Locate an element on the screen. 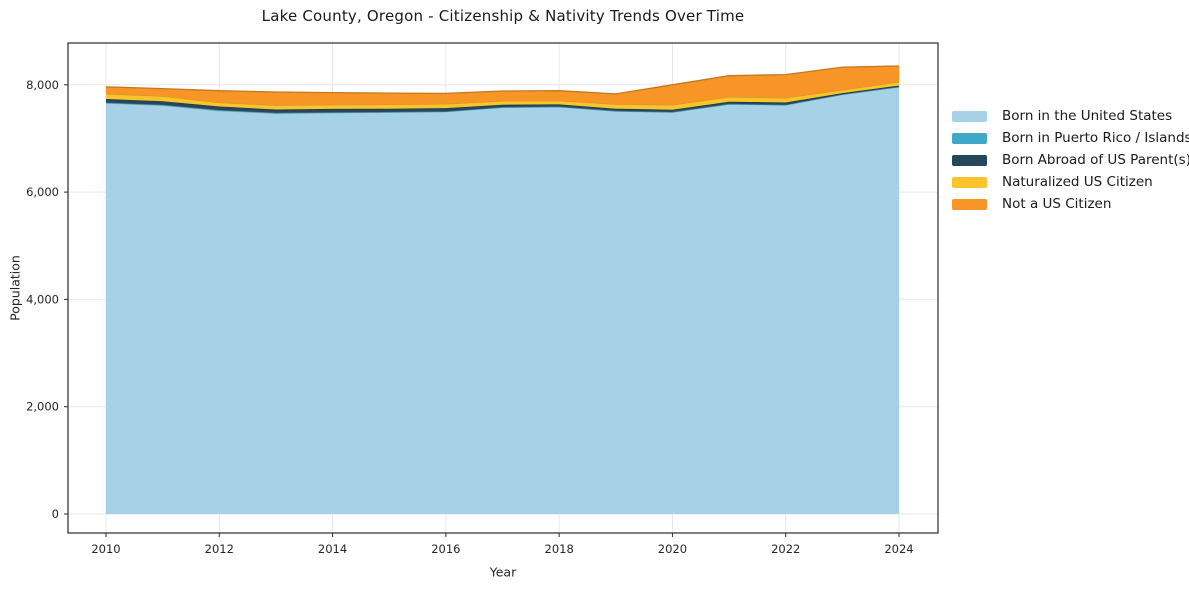  legend-item-not-a-us-citizen: Not a US Citizen is located at coordinates (1070, 204).